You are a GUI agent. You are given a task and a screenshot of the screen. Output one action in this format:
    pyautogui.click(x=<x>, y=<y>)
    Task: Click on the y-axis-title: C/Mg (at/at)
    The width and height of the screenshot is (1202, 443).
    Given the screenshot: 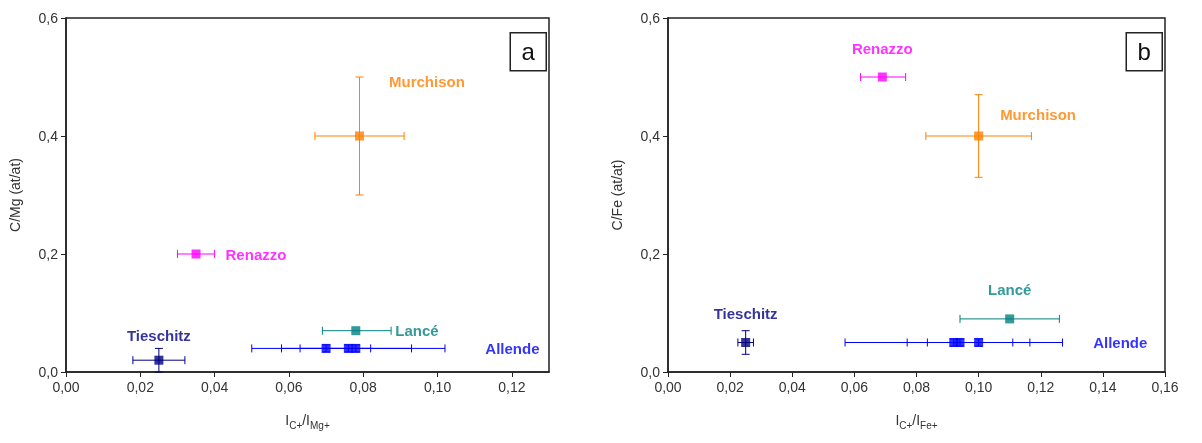 What is the action you would take?
    pyautogui.click(x=15, y=195)
    